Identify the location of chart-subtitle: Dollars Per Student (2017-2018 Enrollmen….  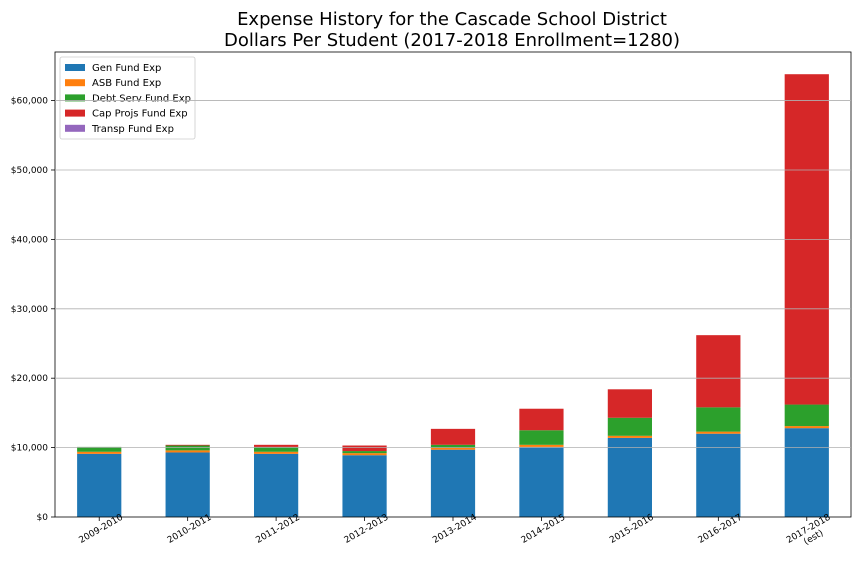
(452, 40).